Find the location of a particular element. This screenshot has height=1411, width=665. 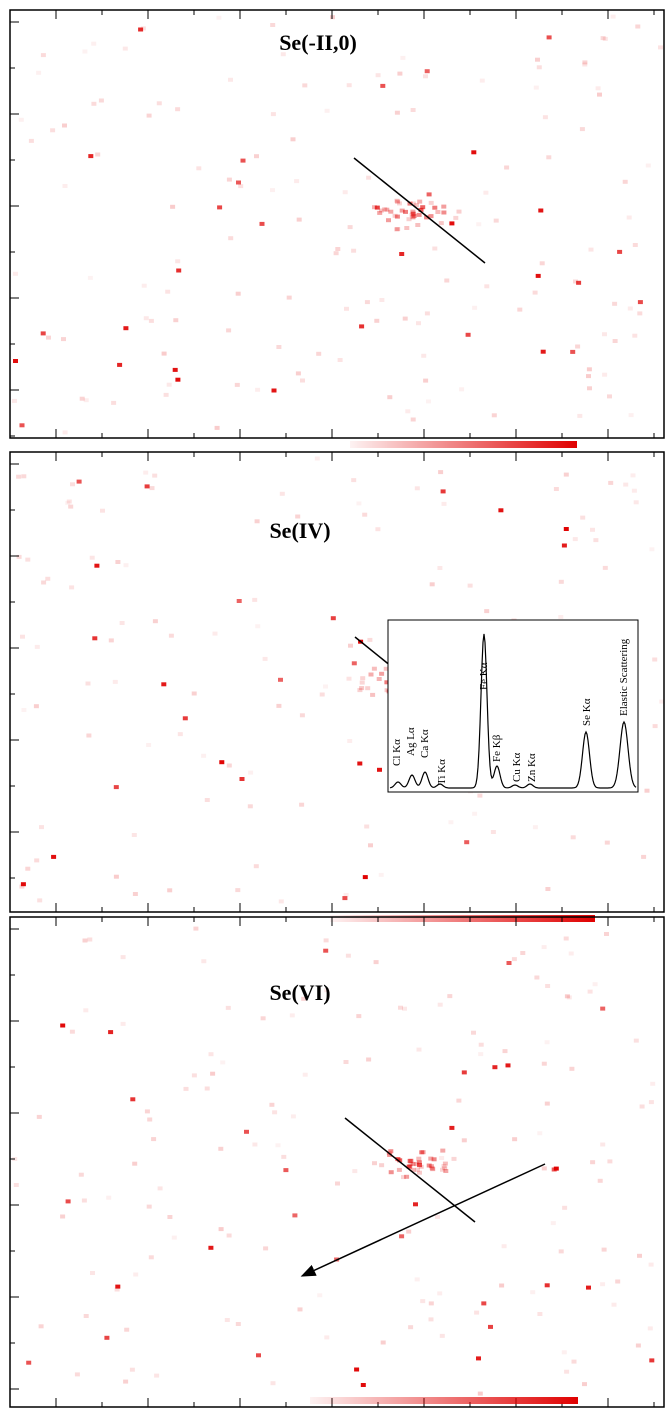

peak-label: Ca Kα is located at coordinates (425, 743).